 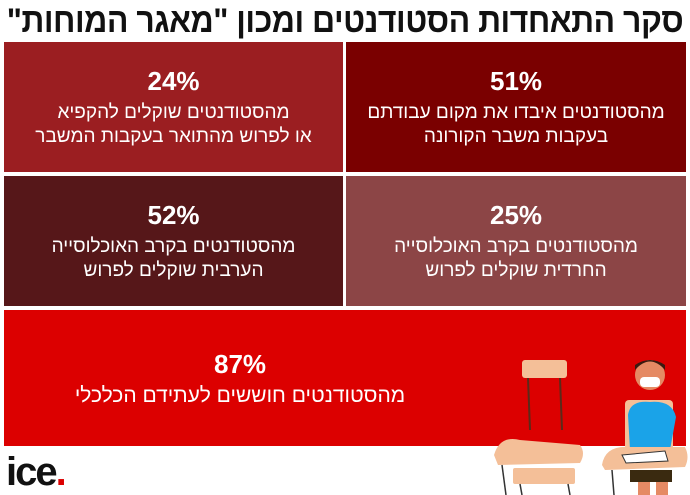 I want to click on stat-text: מהסטודנטים איבדו את מקום עבודתם, so click(x=516, y=112).